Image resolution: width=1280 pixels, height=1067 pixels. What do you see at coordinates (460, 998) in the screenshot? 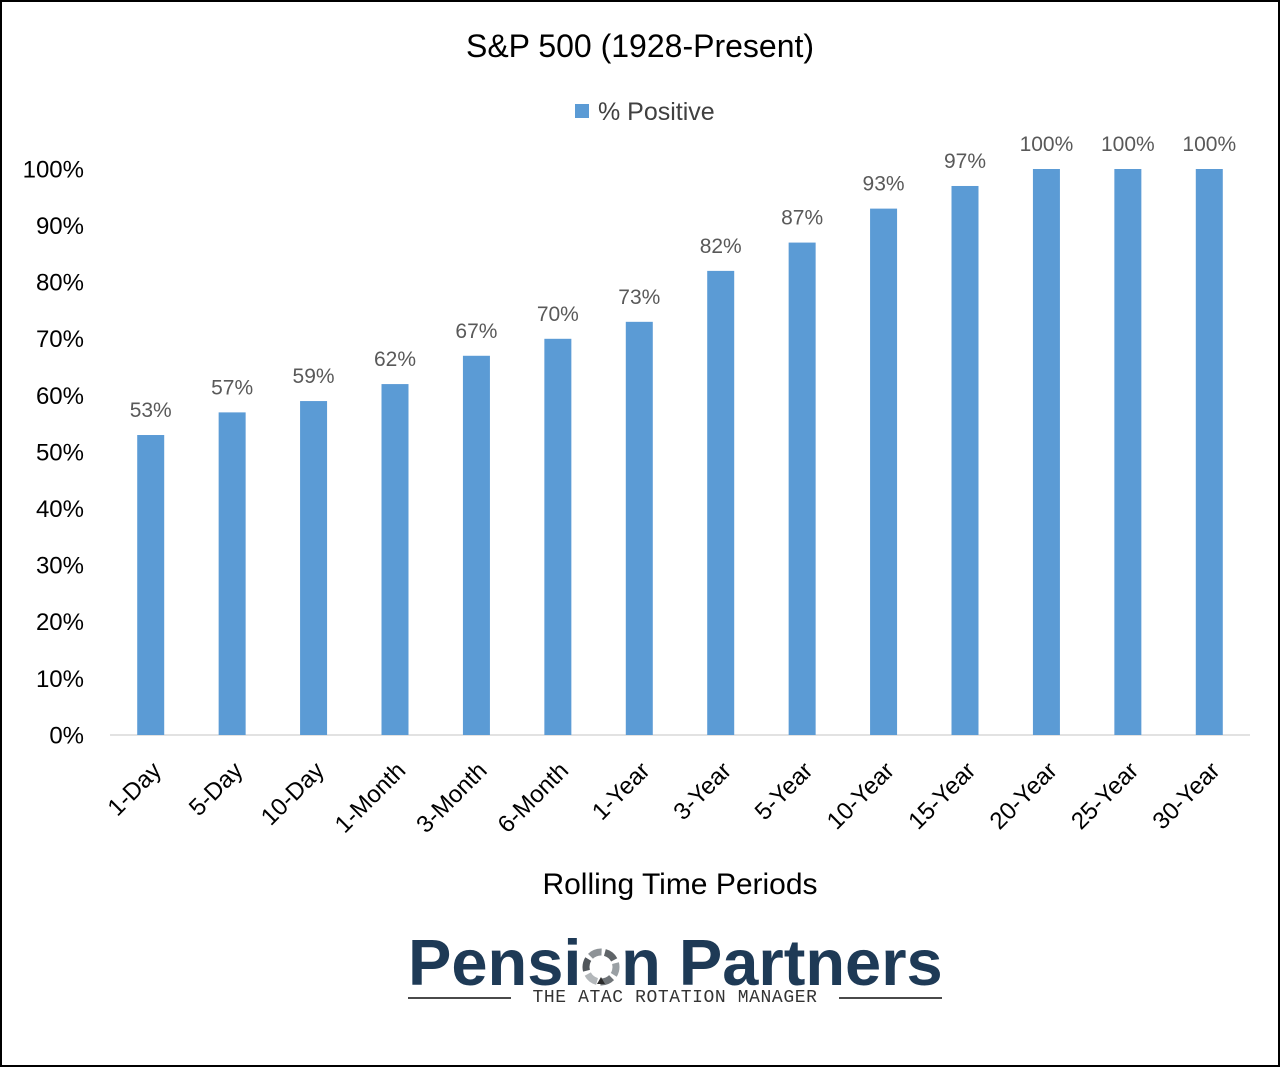
I see `tagline-rule-left` at bounding box center [460, 998].